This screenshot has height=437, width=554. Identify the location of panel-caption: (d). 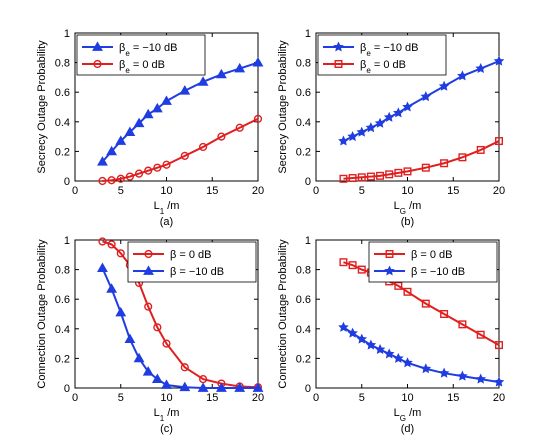
(407, 429).